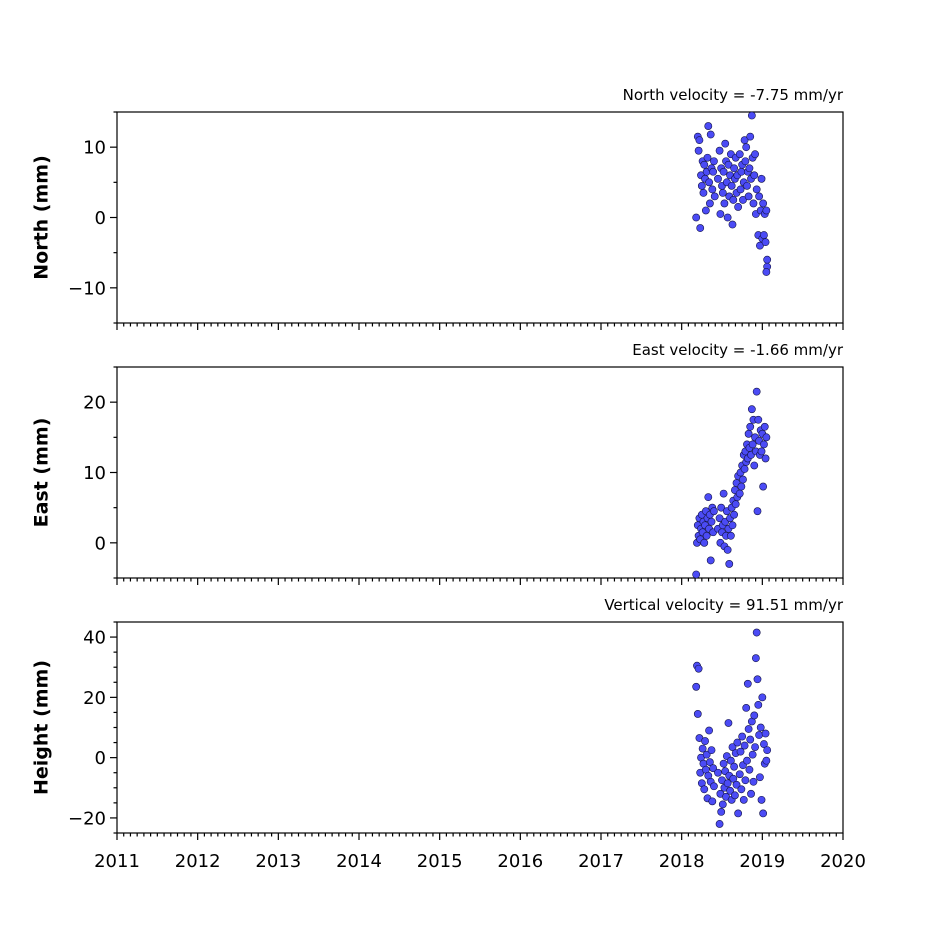  What do you see at coordinates (94, 698) in the screenshot?
I see `y-tick-label: 20` at bounding box center [94, 698].